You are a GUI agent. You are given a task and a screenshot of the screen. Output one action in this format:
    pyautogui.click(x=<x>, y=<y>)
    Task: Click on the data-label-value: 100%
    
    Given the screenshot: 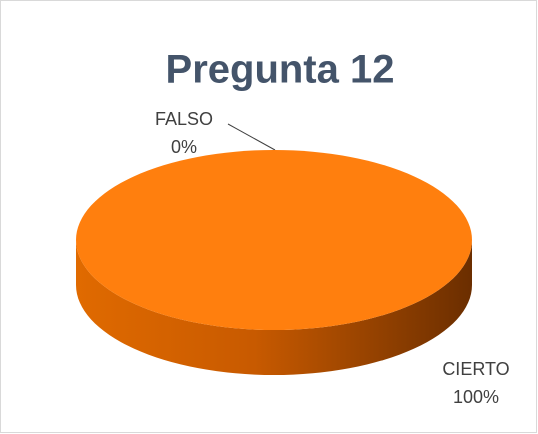 What is the action you would take?
    pyautogui.click(x=476, y=397)
    